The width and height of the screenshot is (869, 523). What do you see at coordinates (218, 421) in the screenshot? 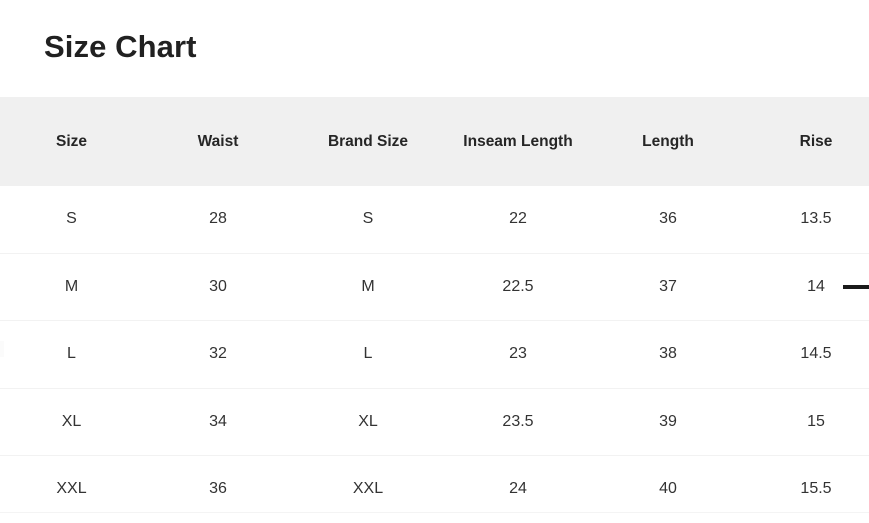
I see `cell-waist: 34` at bounding box center [218, 421].